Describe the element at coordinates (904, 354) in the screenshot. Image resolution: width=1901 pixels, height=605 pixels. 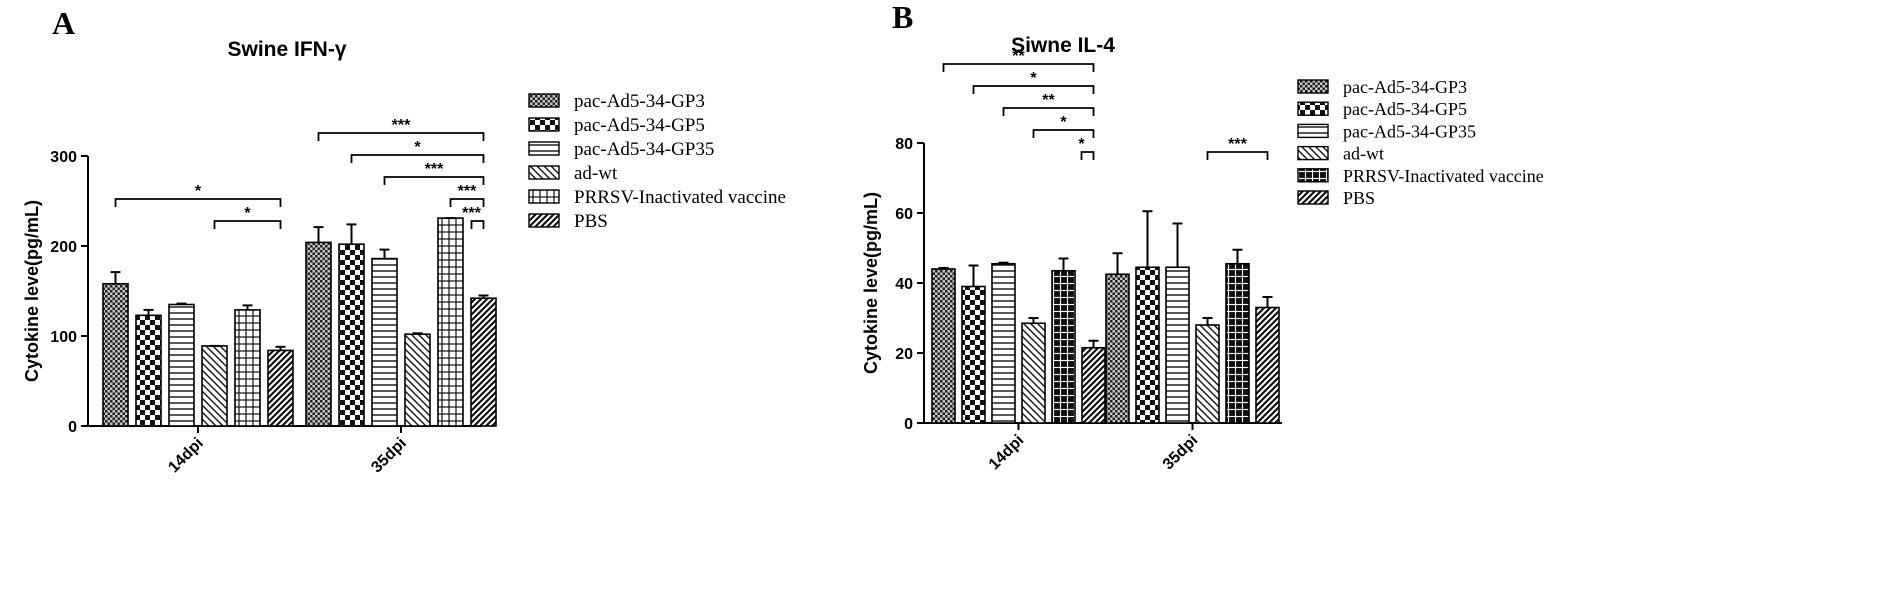
I see `y-tick-label: 20` at that location.